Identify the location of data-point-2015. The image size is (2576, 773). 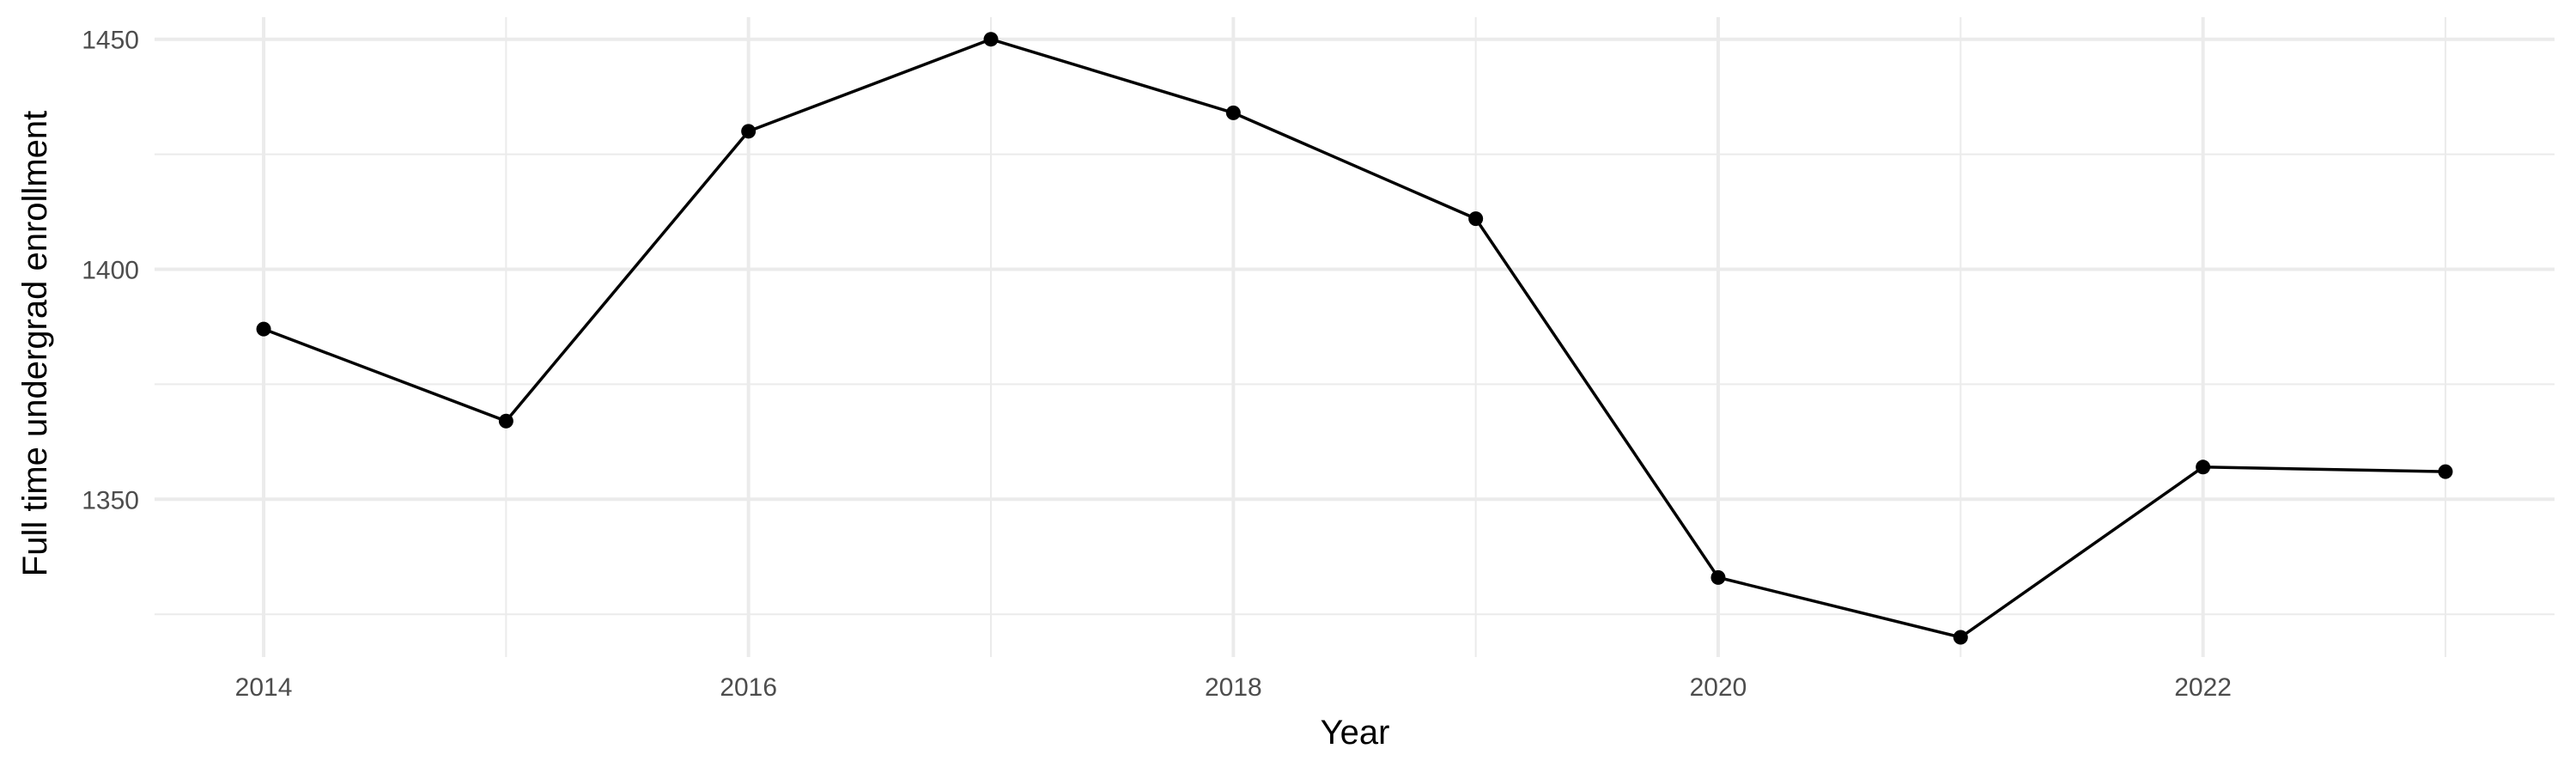
(505, 421).